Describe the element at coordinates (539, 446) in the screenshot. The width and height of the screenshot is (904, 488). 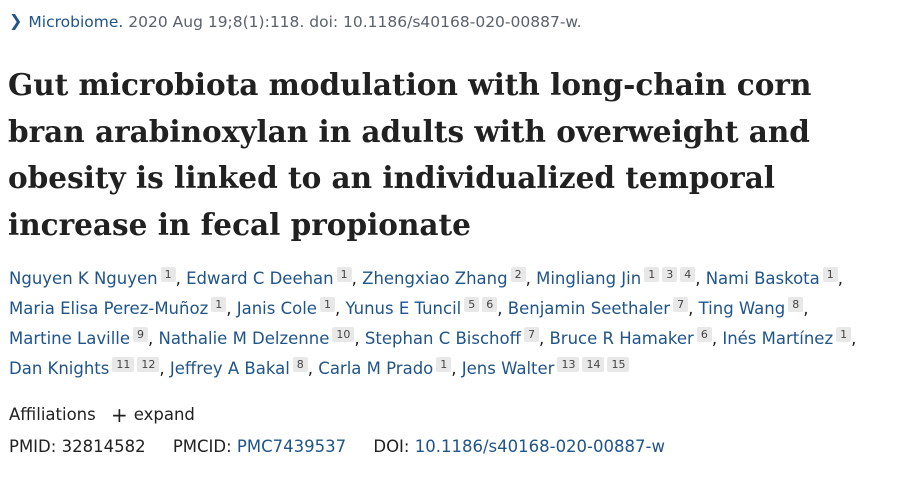
I see `doi-link: 10.1186/s40168-020-00887-w` at that location.